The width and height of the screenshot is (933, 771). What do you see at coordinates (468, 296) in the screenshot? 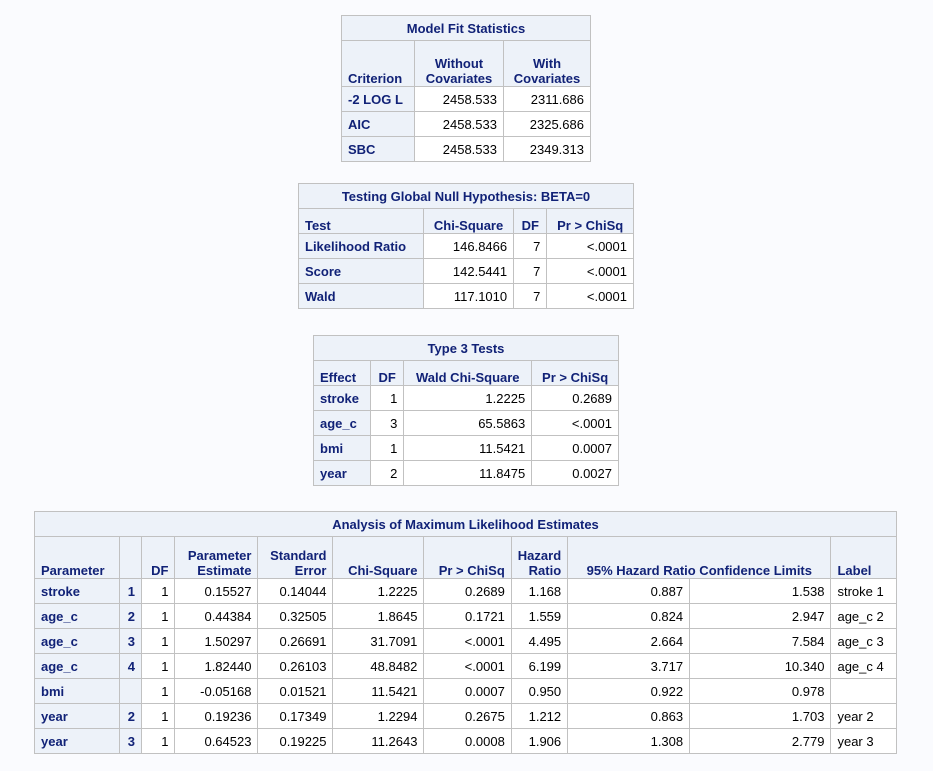
I see `table-cell: 117.1010` at bounding box center [468, 296].